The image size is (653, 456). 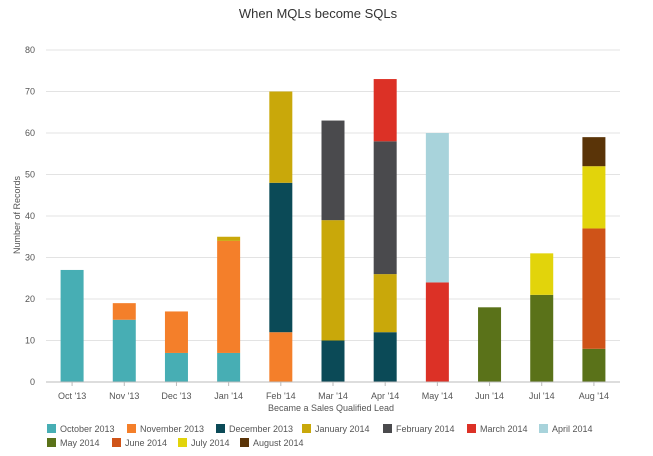 I want to click on y-tick-label: 50, so click(x=30, y=175).